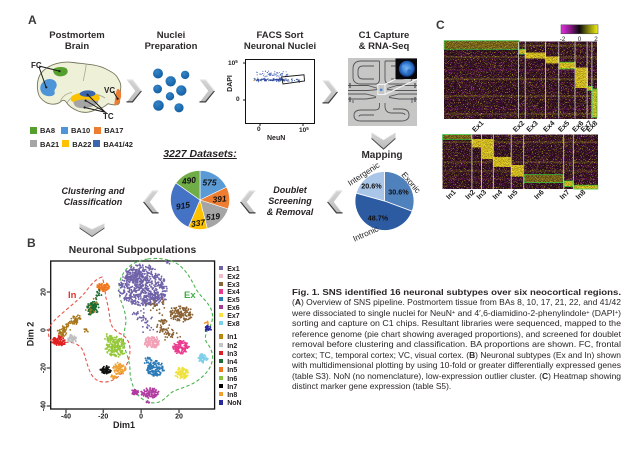 The height and width of the screenshot is (457, 625). Describe the element at coordinates (531, 126) in the screenshot. I see `svg-text: Ex3` at that location.